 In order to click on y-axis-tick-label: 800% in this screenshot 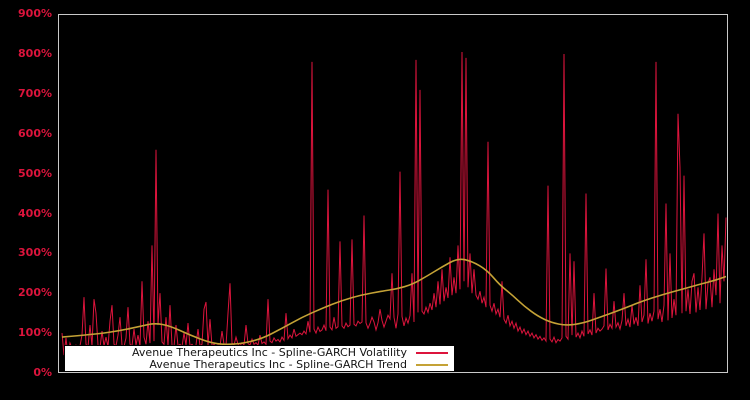, I will do `click(35, 53)`.